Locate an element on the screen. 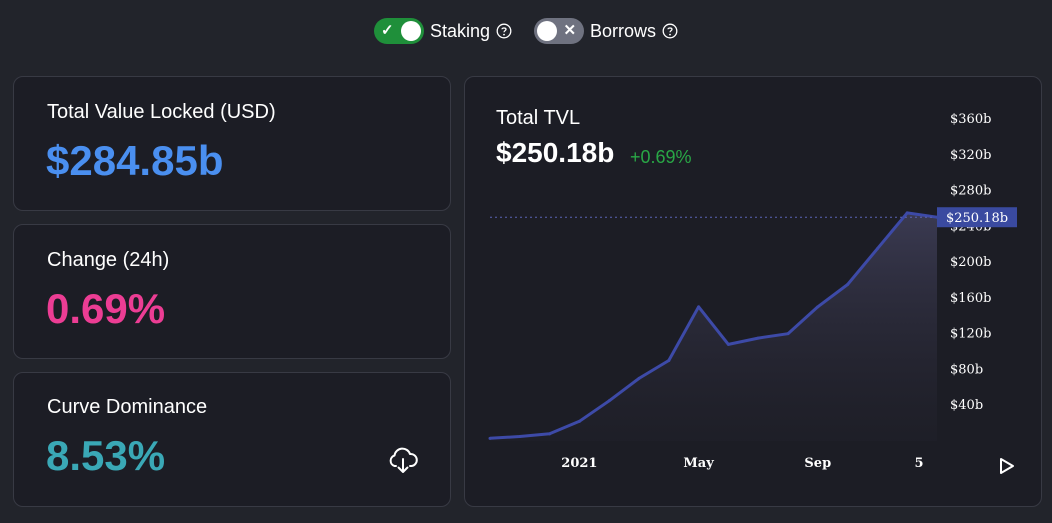 Image resolution: width=1052 pixels, height=523 pixels. dominance-card: Curve Dominance 8.53% is located at coordinates (232, 439).